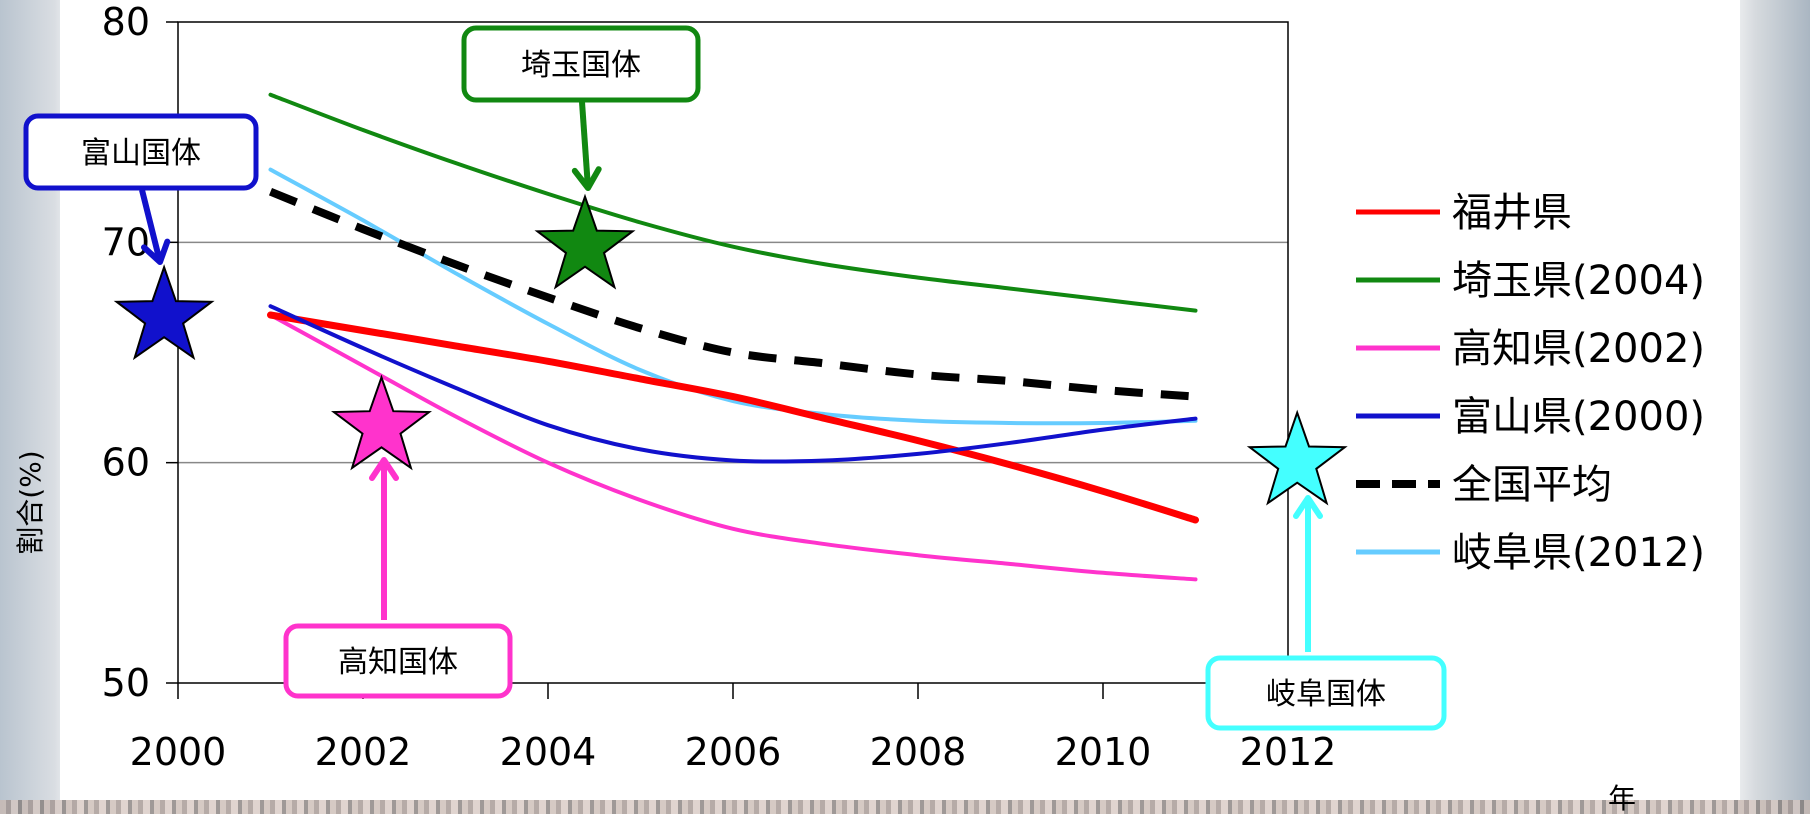  What do you see at coordinates (548, 752) in the screenshot?
I see `x-tick-label: 2004` at bounding box center [548, 752].